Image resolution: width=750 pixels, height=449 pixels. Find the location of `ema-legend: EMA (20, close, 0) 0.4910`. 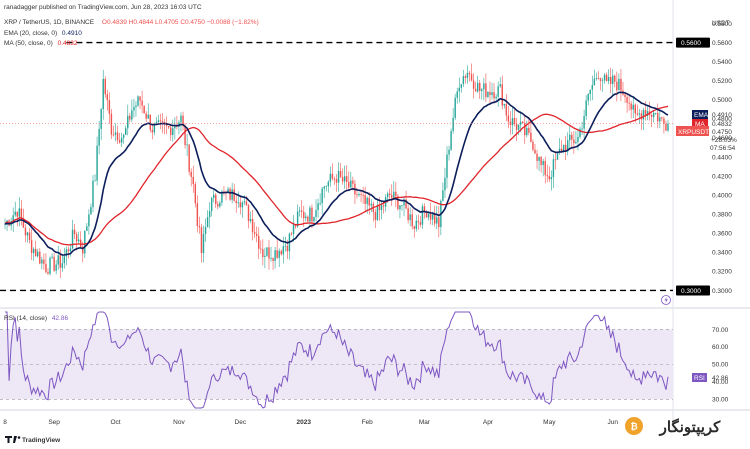

ema-legend: EMA (20, close, 0) 0.4910 is located at coordinates (43, 33).